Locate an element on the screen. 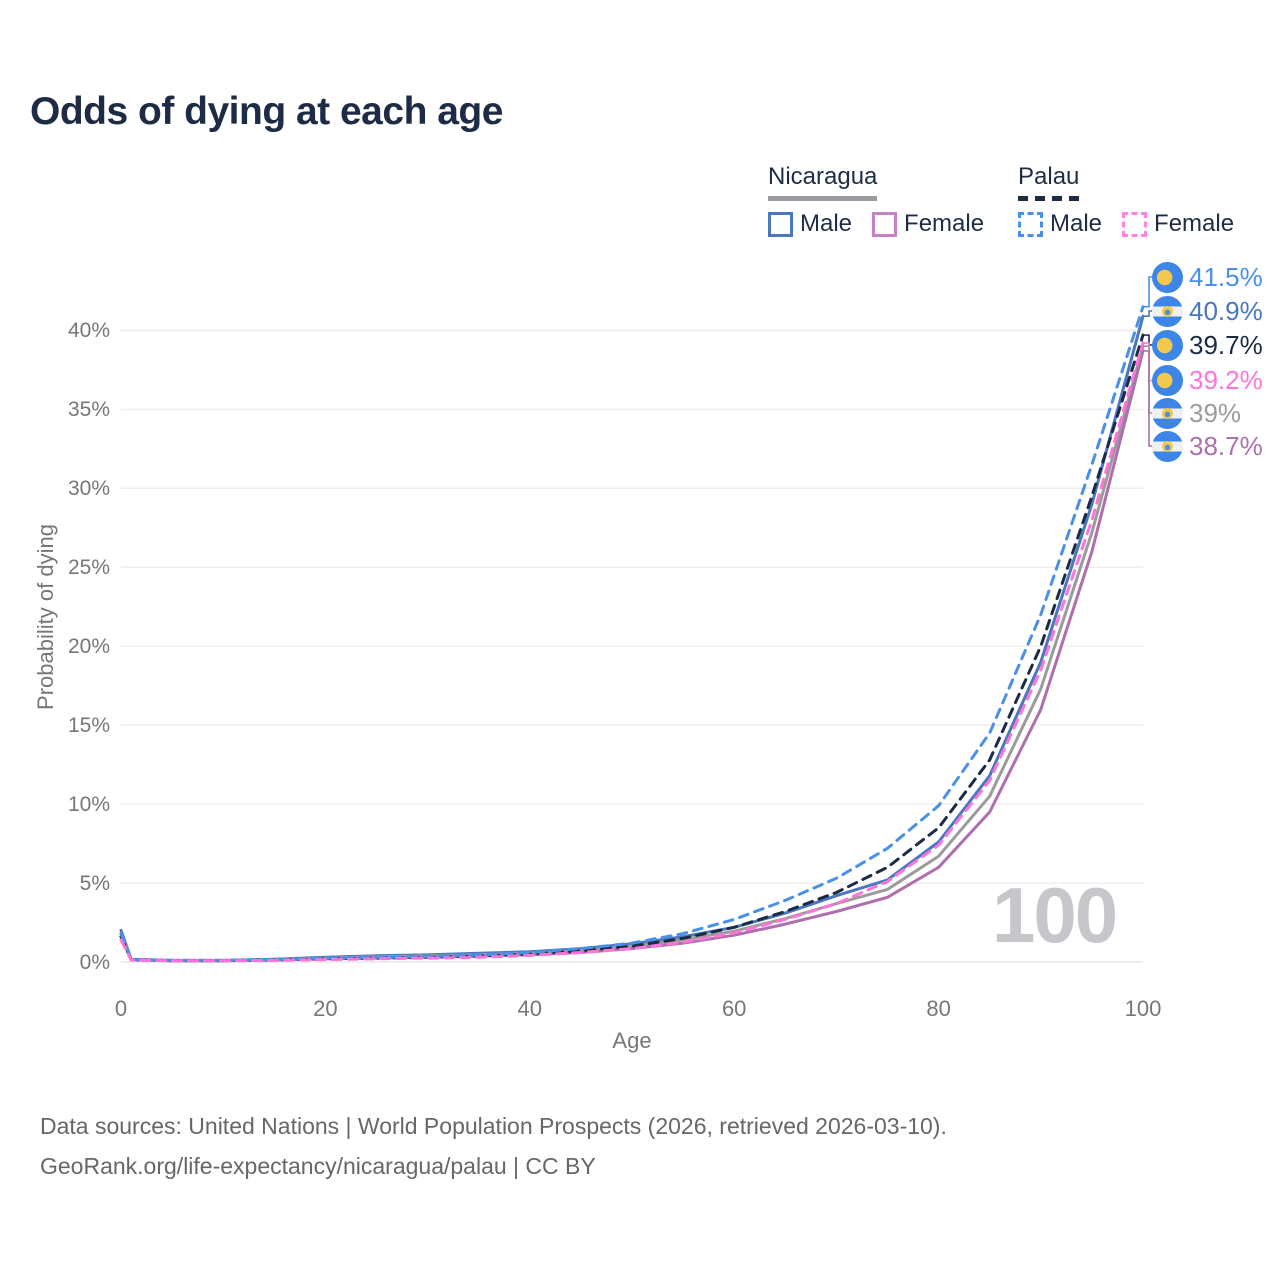  x-tick-label: 40 is located at coordinates (530, 1008).